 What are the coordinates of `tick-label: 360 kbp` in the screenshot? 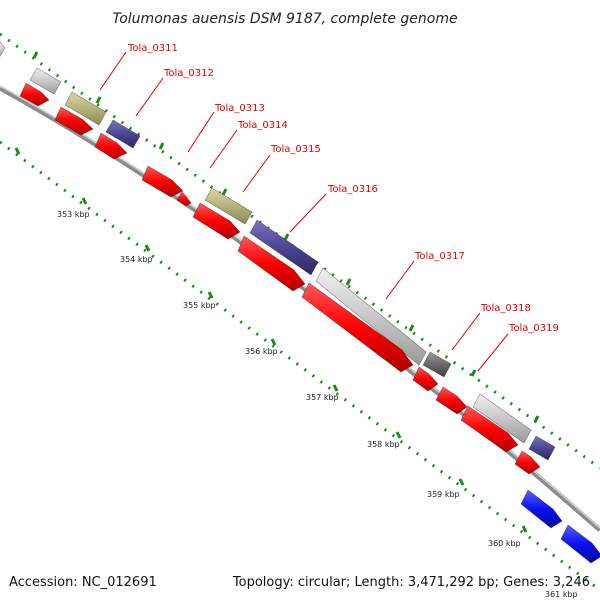 It's located at (504, 543).